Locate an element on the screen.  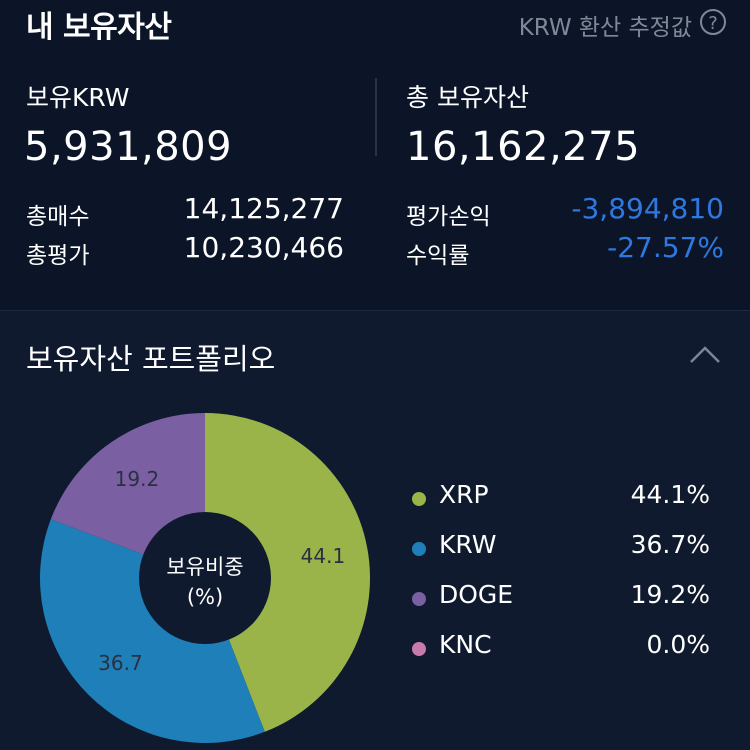
total-buy-label: 총매수 is located at coordinates (58, 217).